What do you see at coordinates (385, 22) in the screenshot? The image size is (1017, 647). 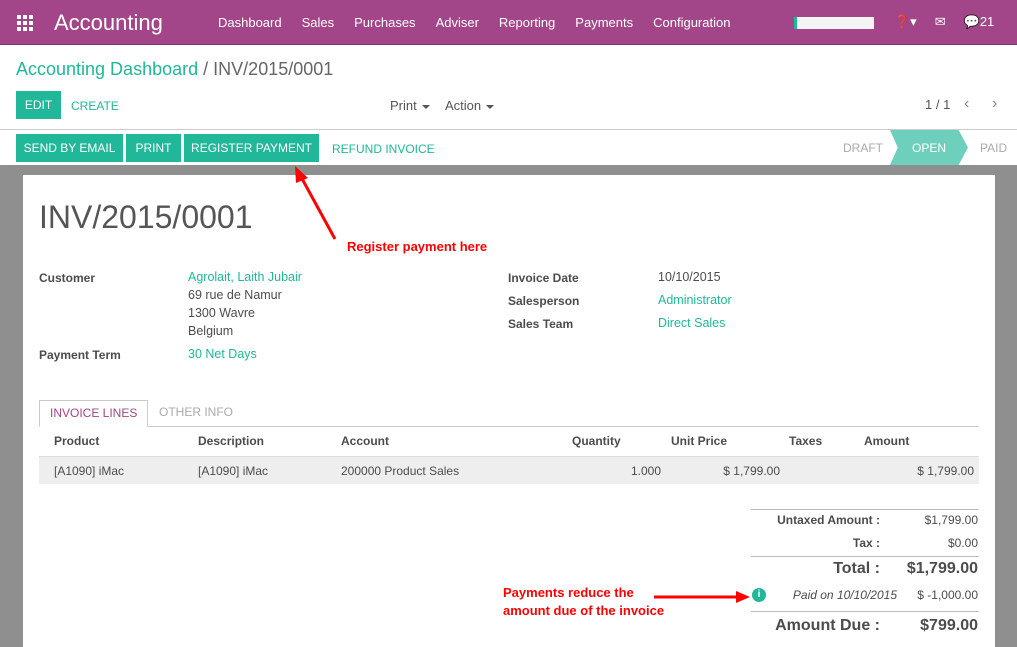 I see `menu-purchases: Purchases` at bounding box center [385, 22].